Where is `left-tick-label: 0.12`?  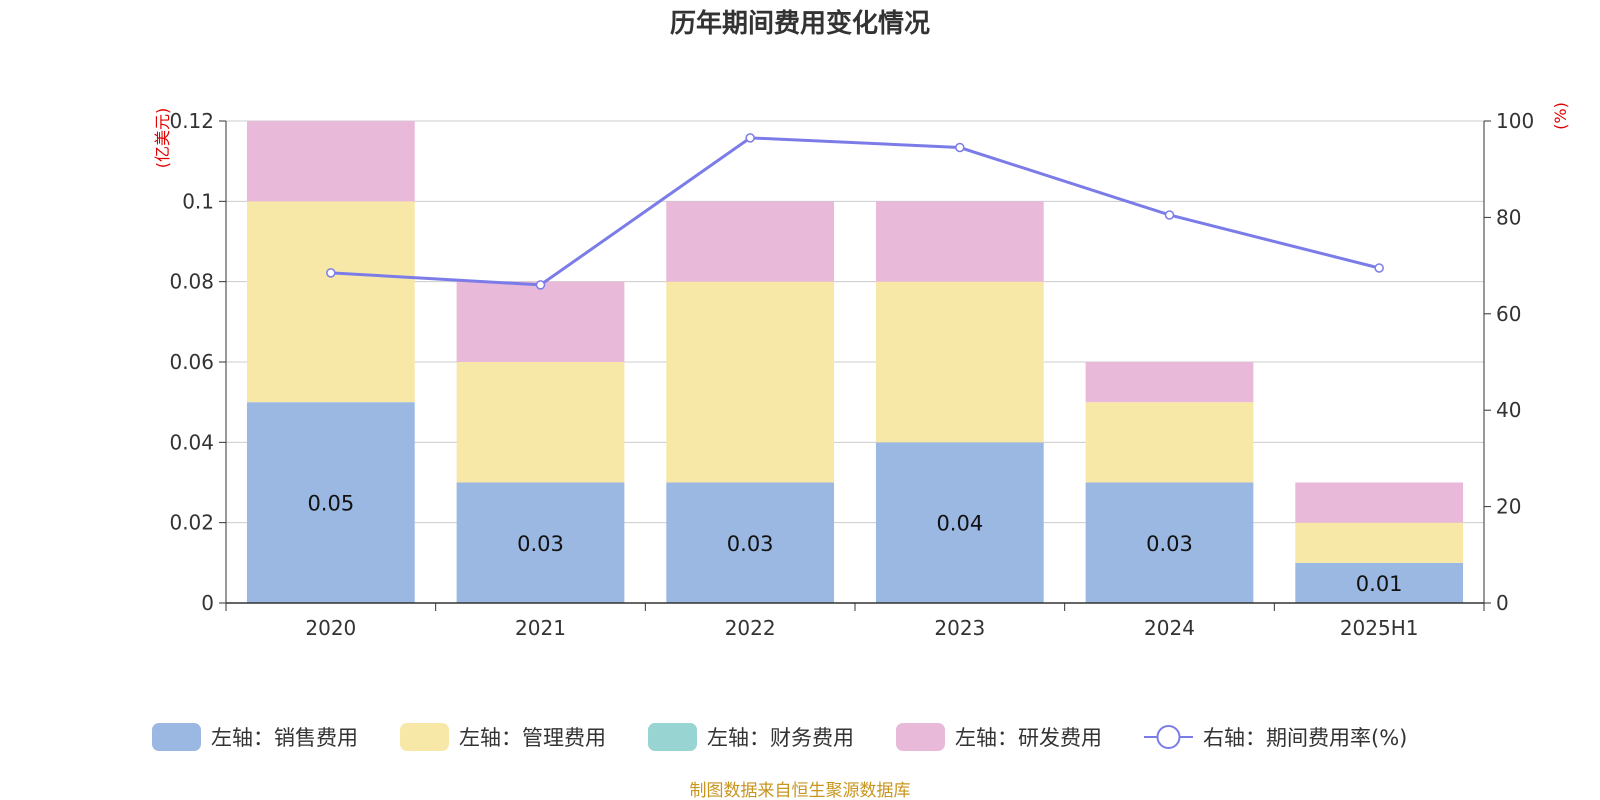 left-tick-label: 0.12 is located at coordinates (191, 121).